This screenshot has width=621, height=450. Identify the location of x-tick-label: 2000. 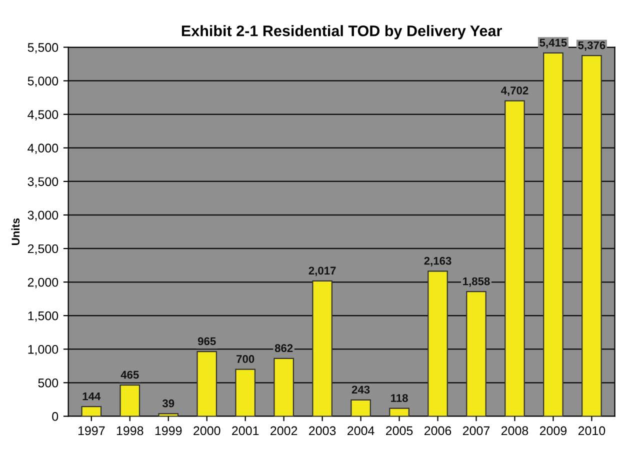
(207, 431).